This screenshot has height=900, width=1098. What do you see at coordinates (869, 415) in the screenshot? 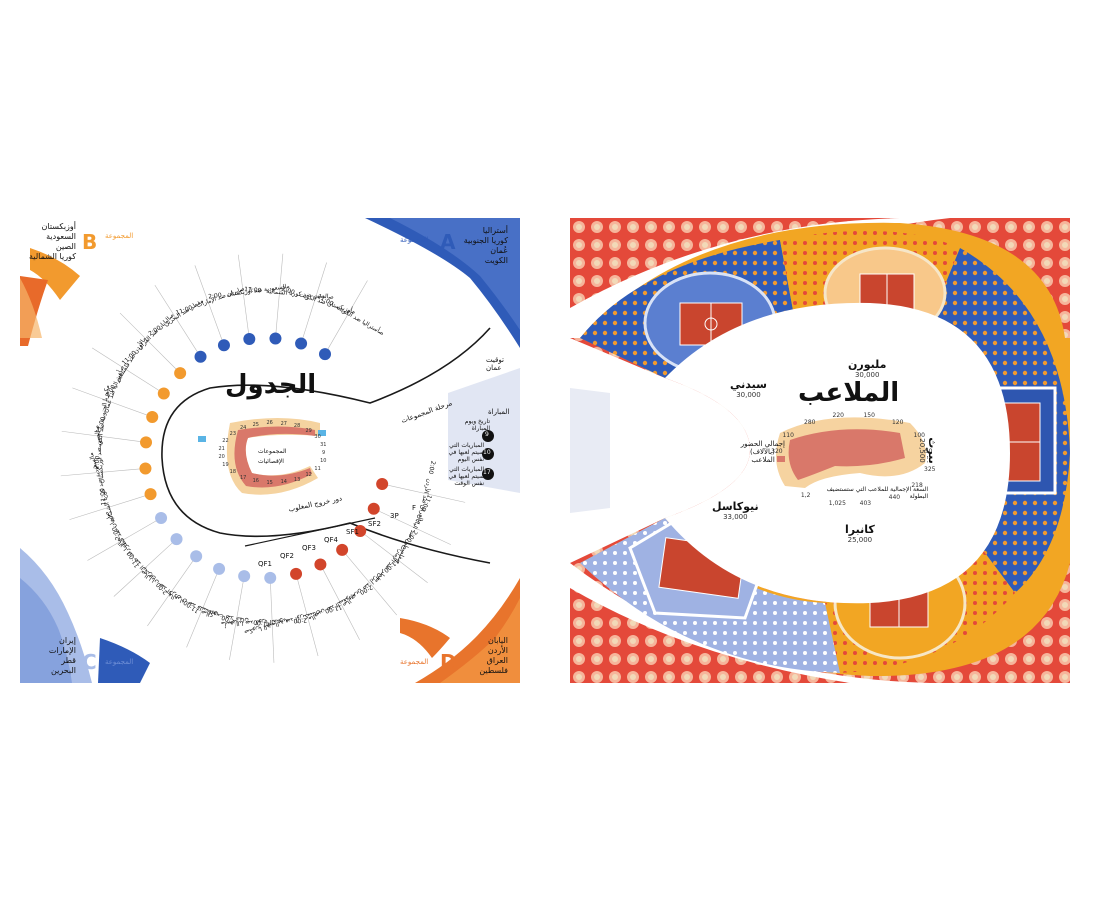
I see `ring-number: 150` at bounding box center [869, 415].